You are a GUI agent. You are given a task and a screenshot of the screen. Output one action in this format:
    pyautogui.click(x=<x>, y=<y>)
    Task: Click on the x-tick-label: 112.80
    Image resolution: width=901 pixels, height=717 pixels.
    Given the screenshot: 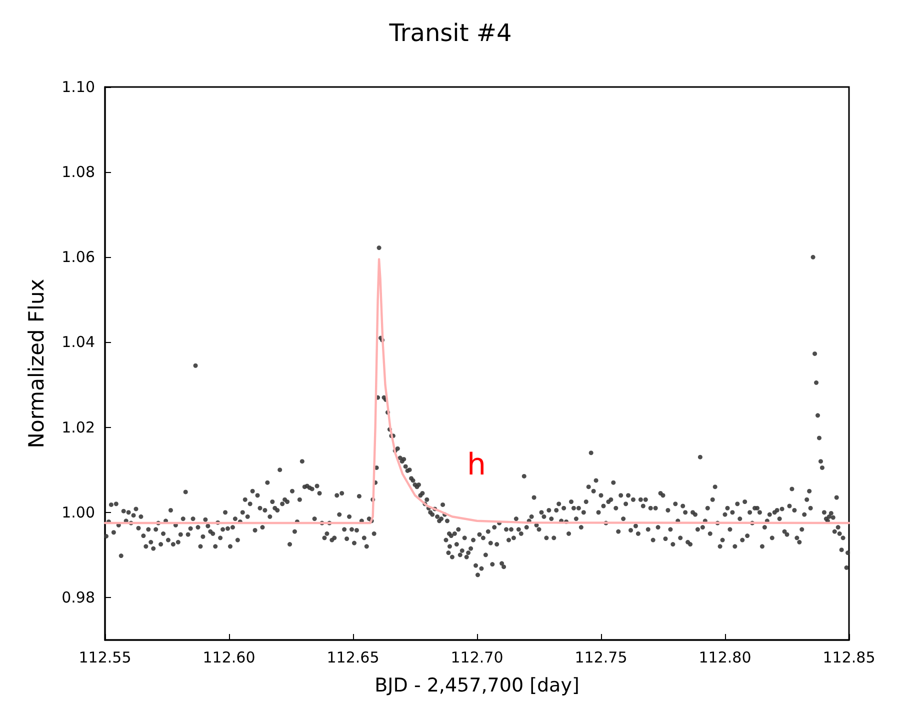 What is the action you would take?
    pyautogui.click(x=725, y=657)
    